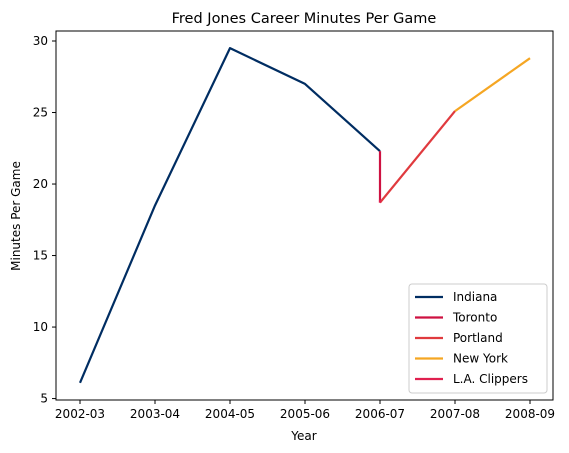  Describe the element at coordinates (40, 327) in the screenshot. I see `y-tick-label-1: 10` at that location.